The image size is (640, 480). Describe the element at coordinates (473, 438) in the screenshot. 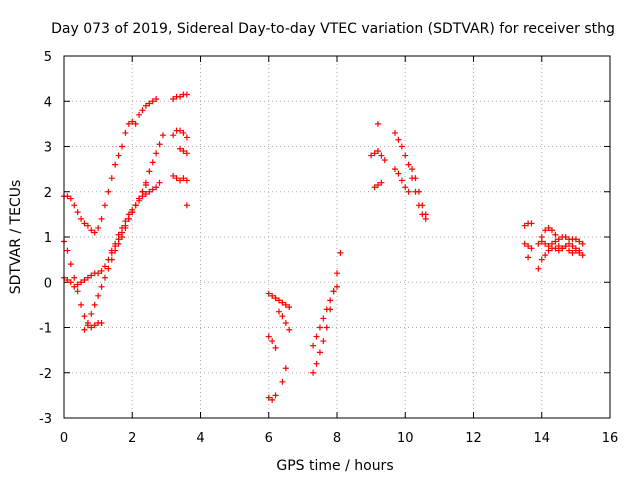

I see `x-tick-label: 12` at that location.